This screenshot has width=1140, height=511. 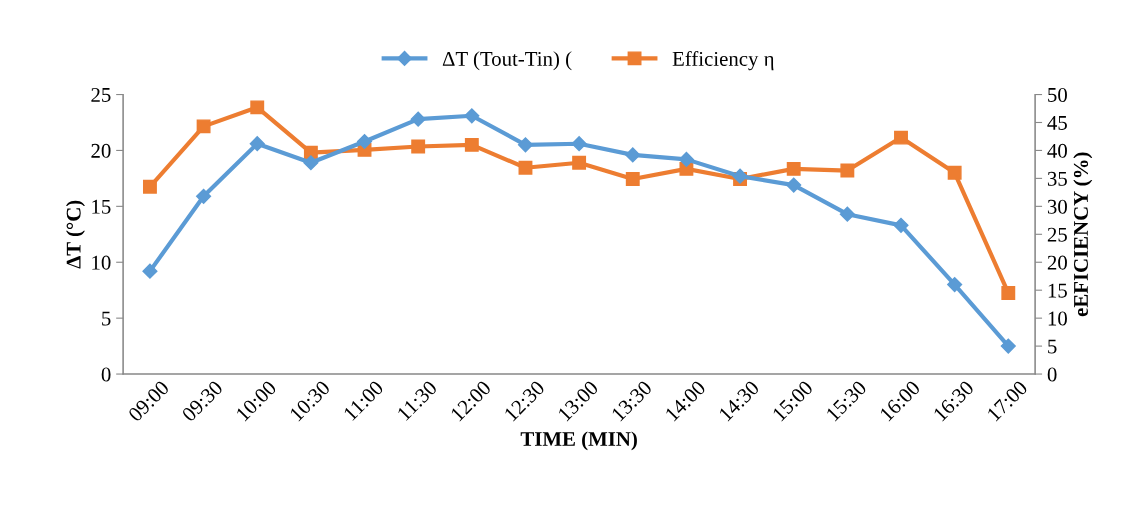 What do you see at coordinates (1057, 290) in the screenshot?
I see `y2-tick-label: 15` at bounding box center [1057, 290].